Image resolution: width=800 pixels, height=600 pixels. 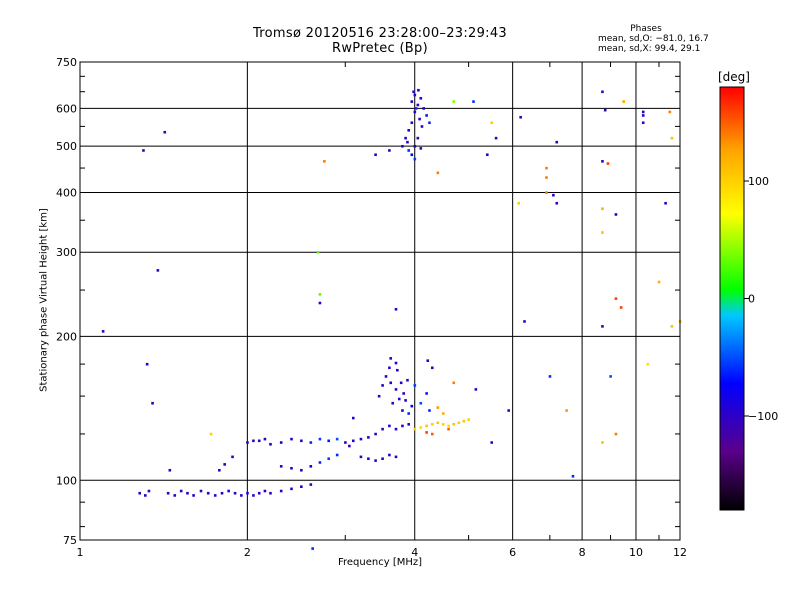 I want to click on y-tick-label: 500, so click(x=66, y=146).